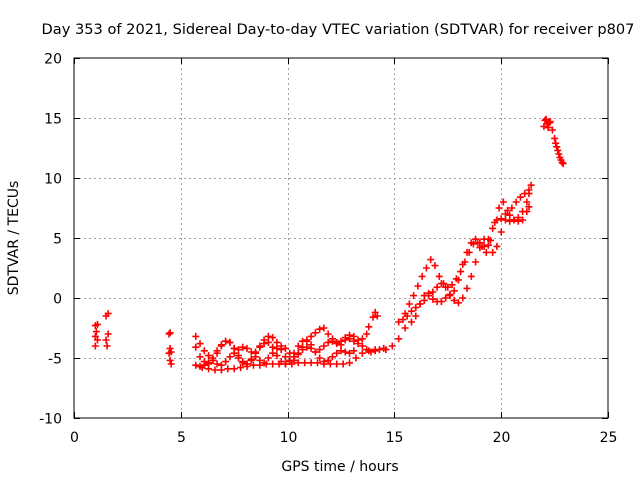  I want to click on y-tick-label: 20, so click(53, 60).